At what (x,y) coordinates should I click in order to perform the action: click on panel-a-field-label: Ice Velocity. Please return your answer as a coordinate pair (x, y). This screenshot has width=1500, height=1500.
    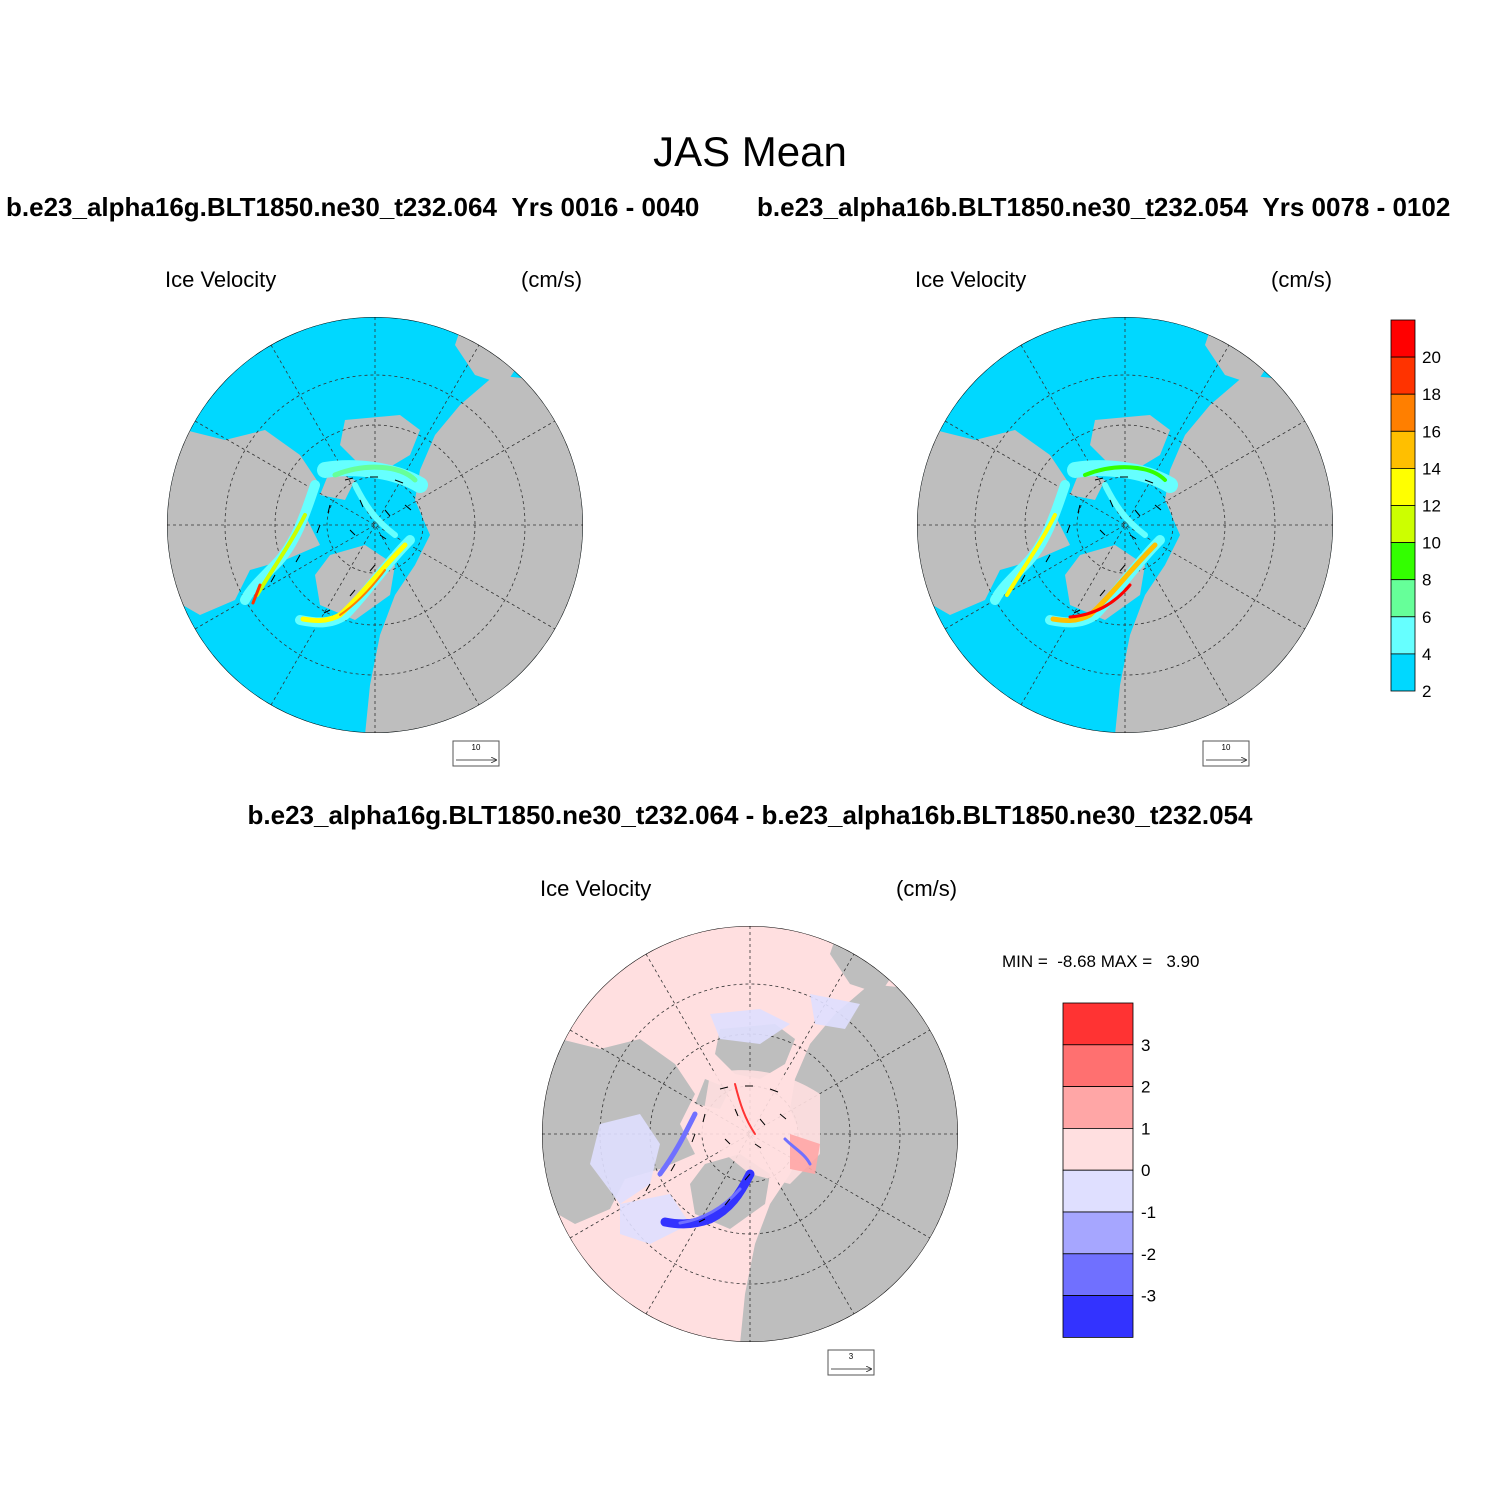
    Looking at the image, I should click on (221, 279).